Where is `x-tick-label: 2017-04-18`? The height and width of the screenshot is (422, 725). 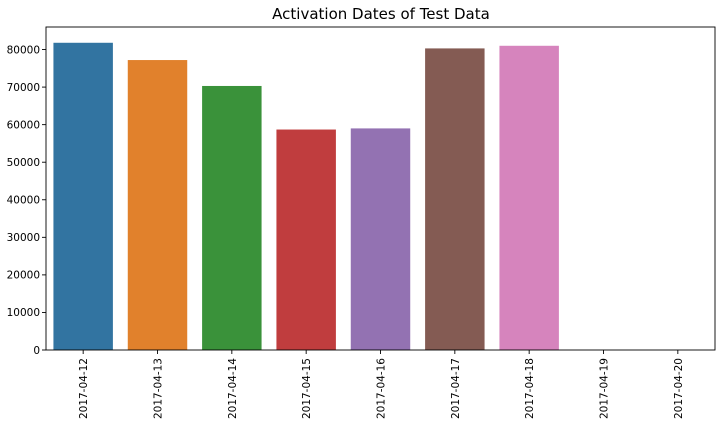
x-tick-label: 2017-04-18 is located at coordinates (530, 388).